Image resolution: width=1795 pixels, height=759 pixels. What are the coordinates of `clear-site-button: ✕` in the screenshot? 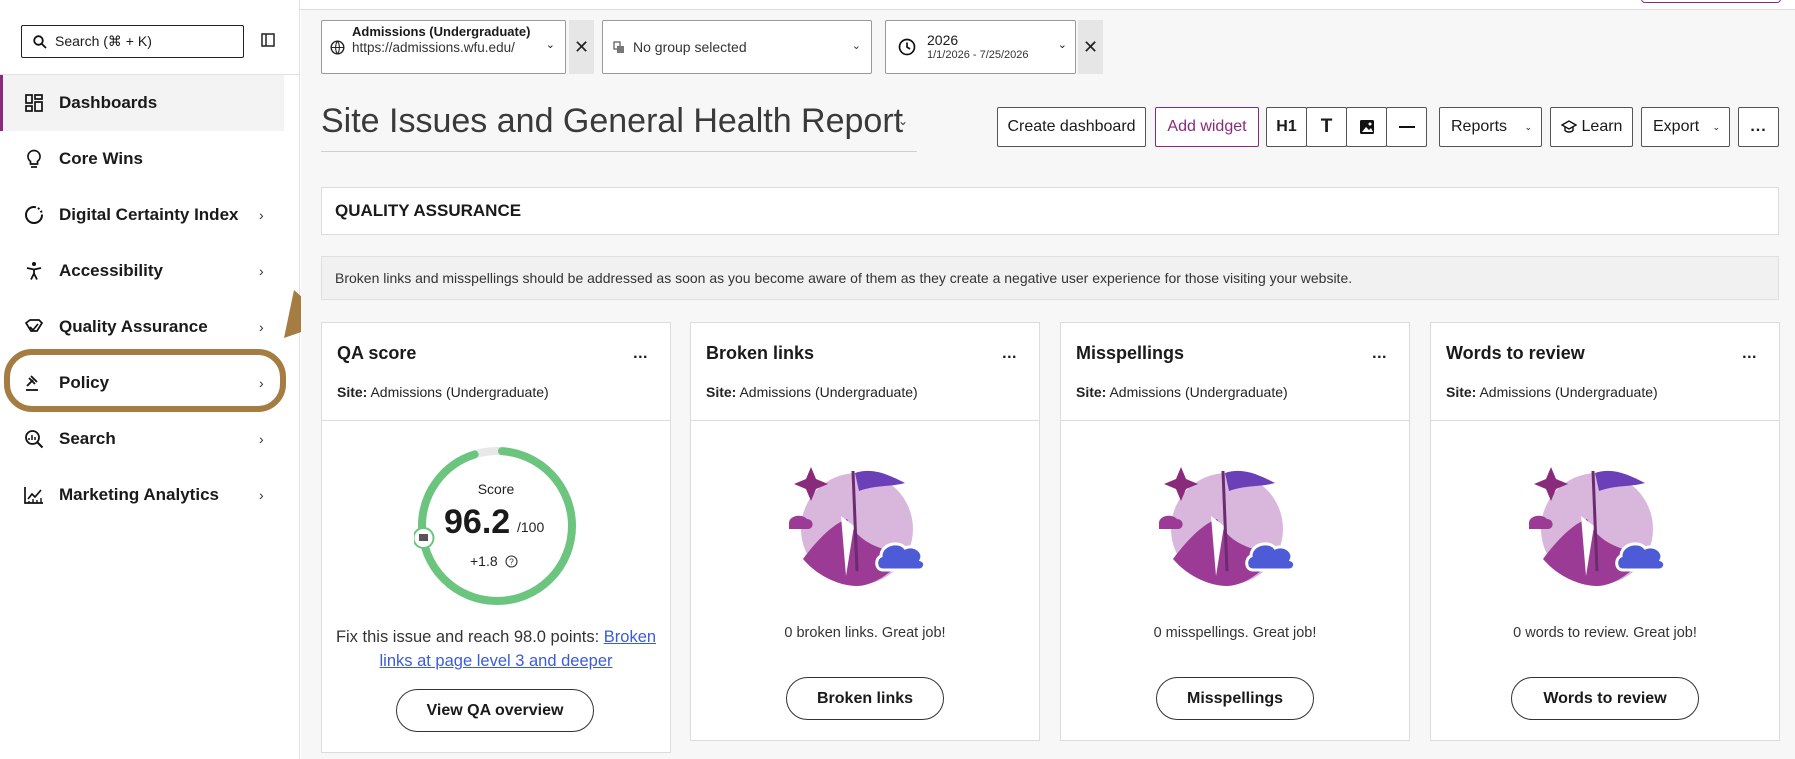 It's located at (581, 47).